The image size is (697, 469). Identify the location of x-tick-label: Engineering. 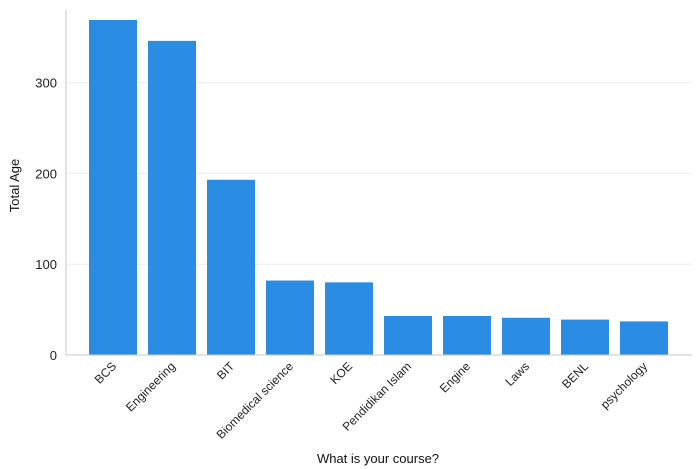
(150, 386).